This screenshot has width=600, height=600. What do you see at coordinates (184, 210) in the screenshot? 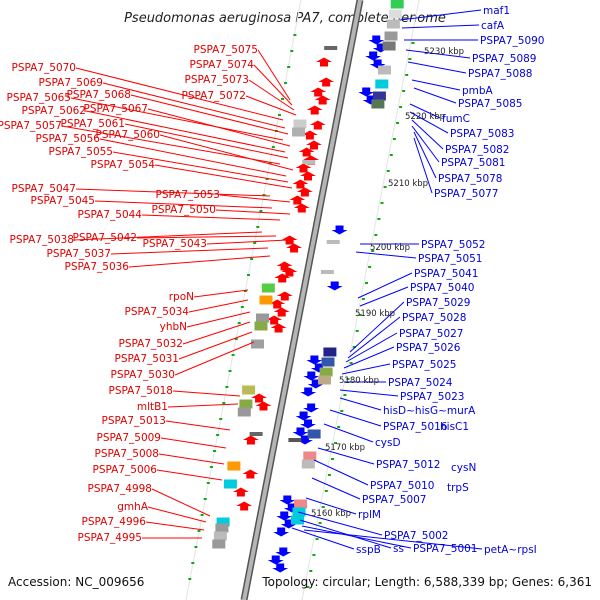
I see `left-gene-label: PSPA7_5050` at bounding box center [184, 210].